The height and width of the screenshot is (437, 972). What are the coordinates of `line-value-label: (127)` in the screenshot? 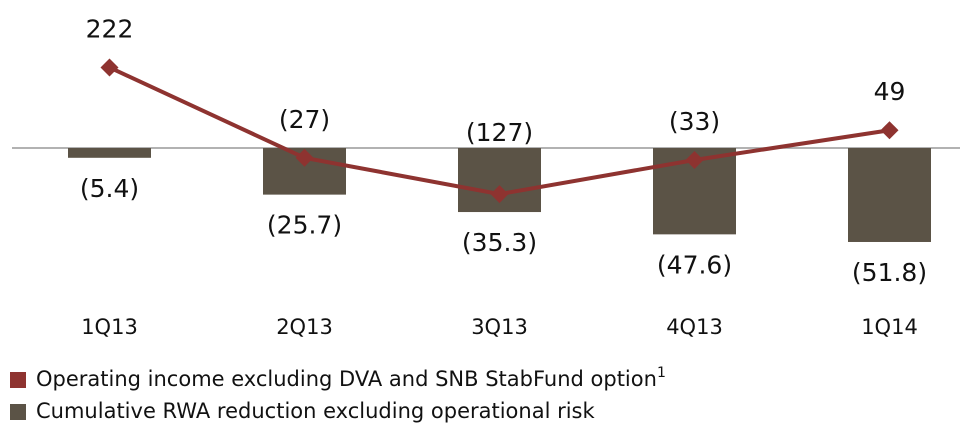 It's located at (499, 132).